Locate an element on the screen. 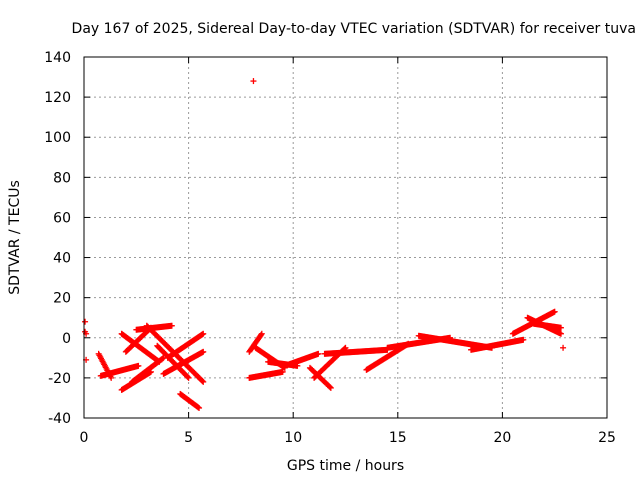 The height and width of the screenshot is (480, 640). y-tick-label: 0 is located at coordinates (66, 339).